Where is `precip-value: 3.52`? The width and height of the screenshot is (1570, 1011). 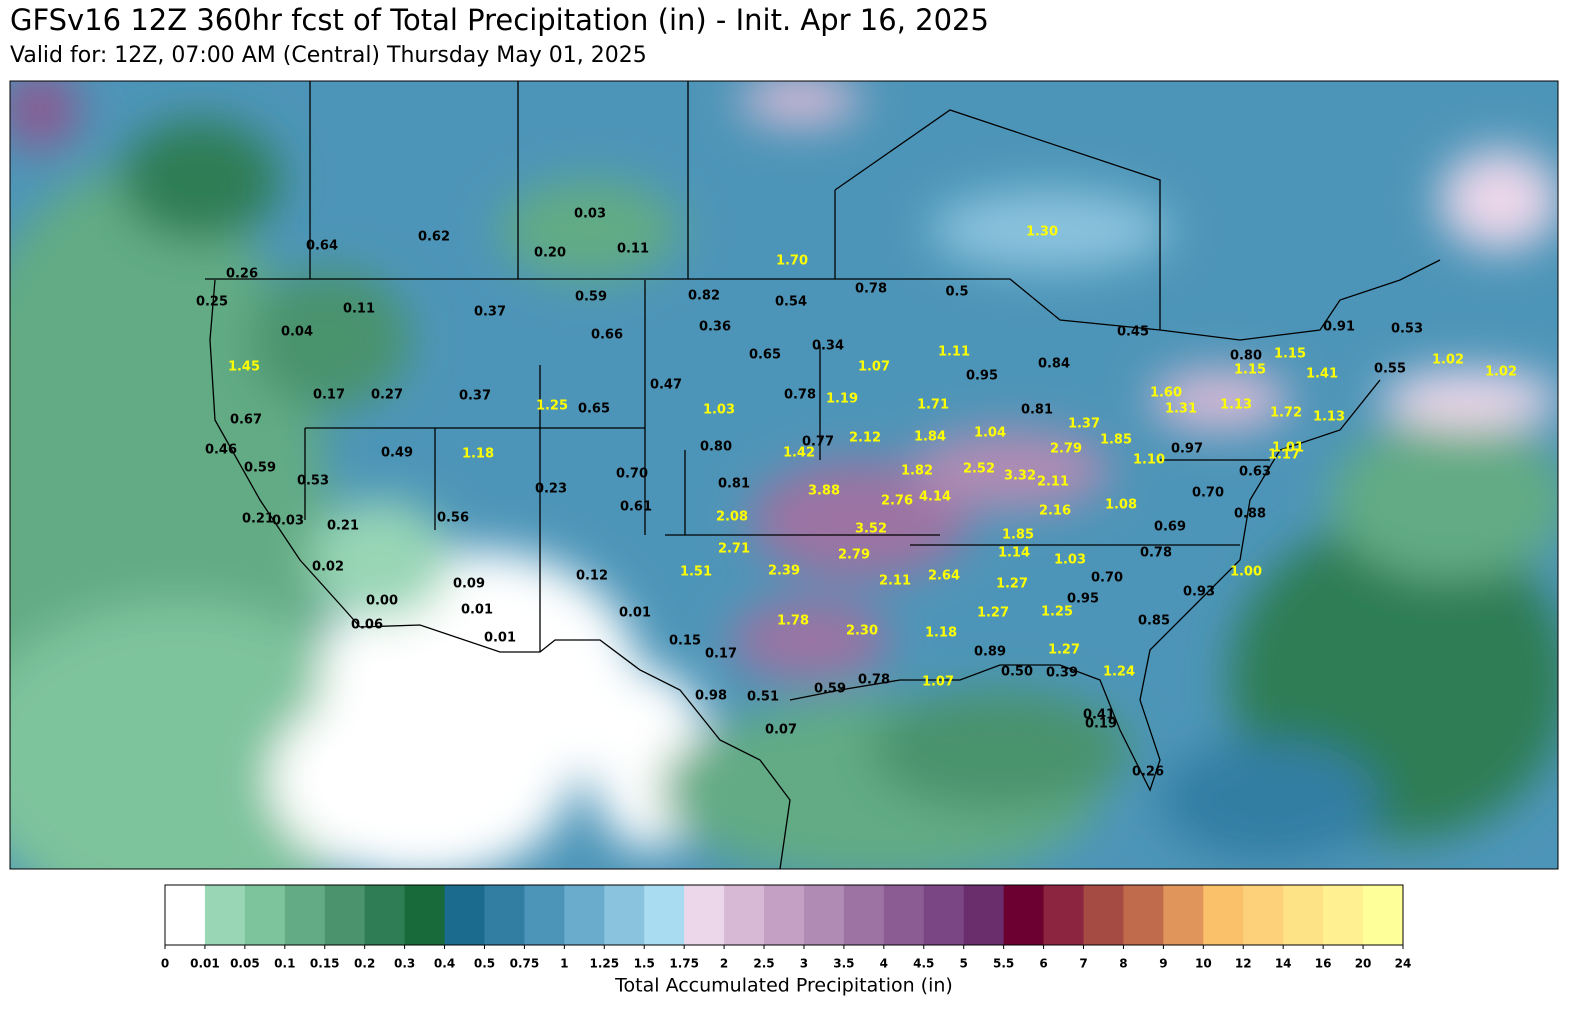
precip-value: 3.52 is located at coordinates (871, 529).